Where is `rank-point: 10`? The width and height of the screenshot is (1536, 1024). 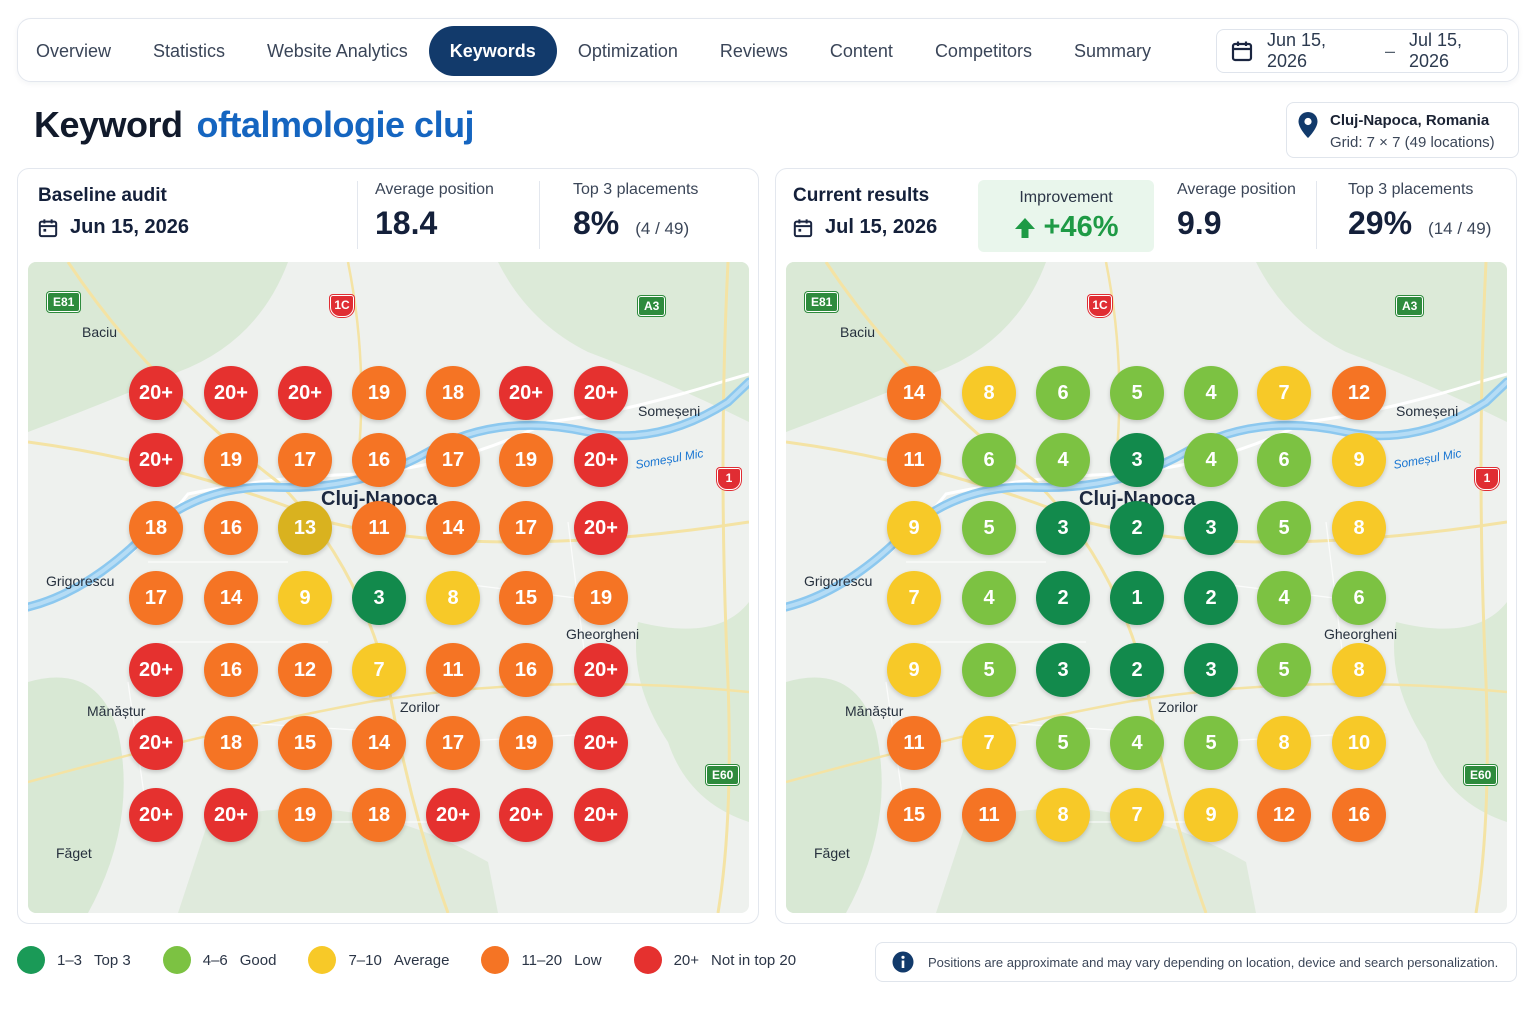 rank-point: 10 is located at coordinates (1359, 743).